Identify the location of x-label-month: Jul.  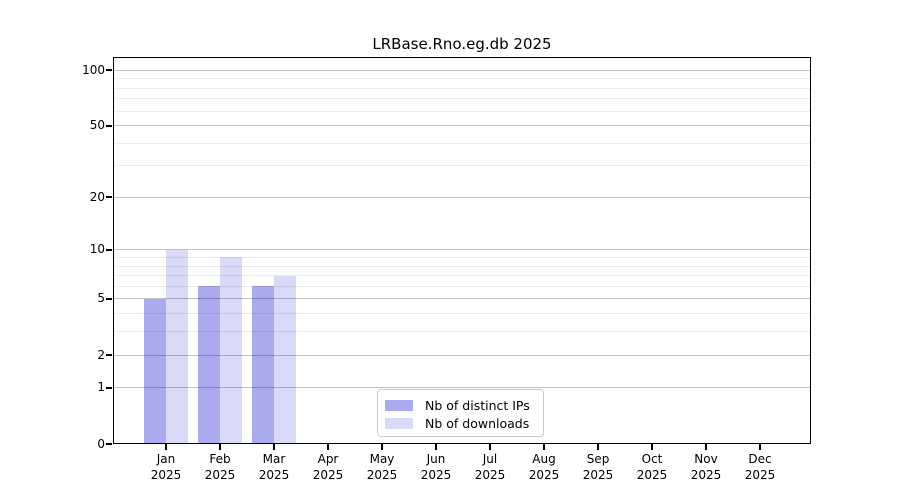
(490, 459).